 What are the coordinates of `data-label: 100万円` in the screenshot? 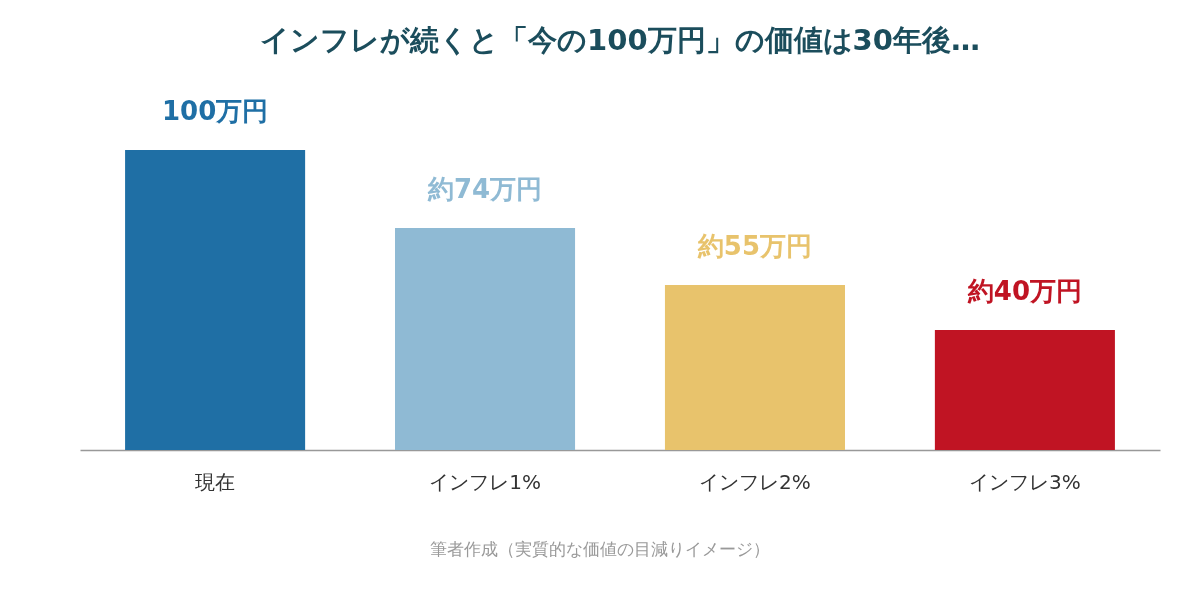 It's located at (215, 111).